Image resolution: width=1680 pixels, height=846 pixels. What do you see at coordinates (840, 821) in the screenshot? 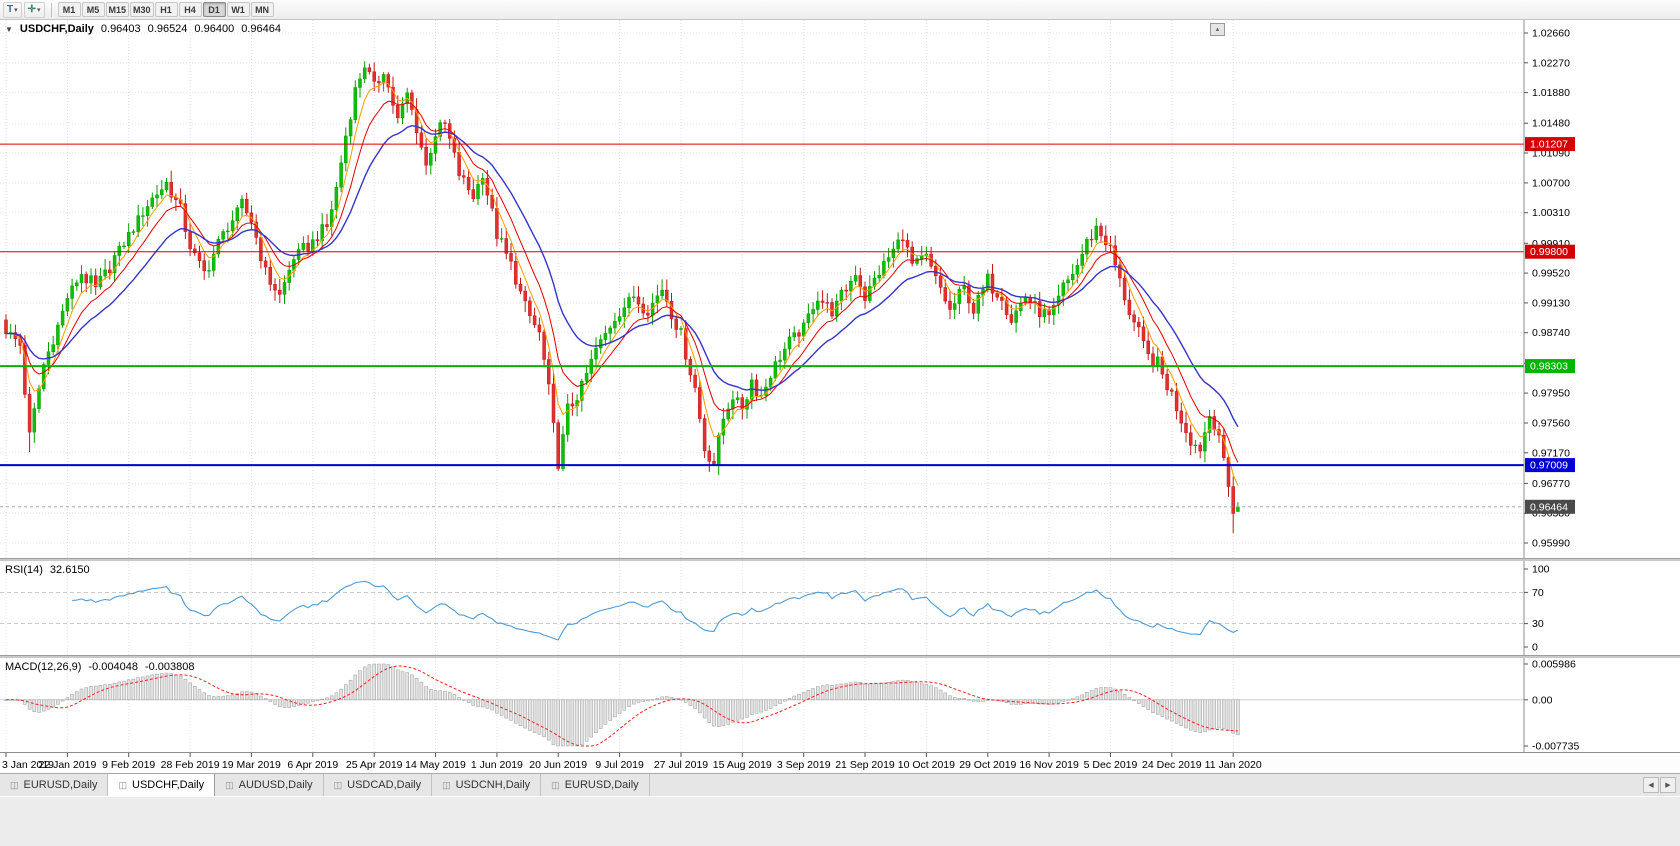
I see `status-area` at bounding box center [840, 821].